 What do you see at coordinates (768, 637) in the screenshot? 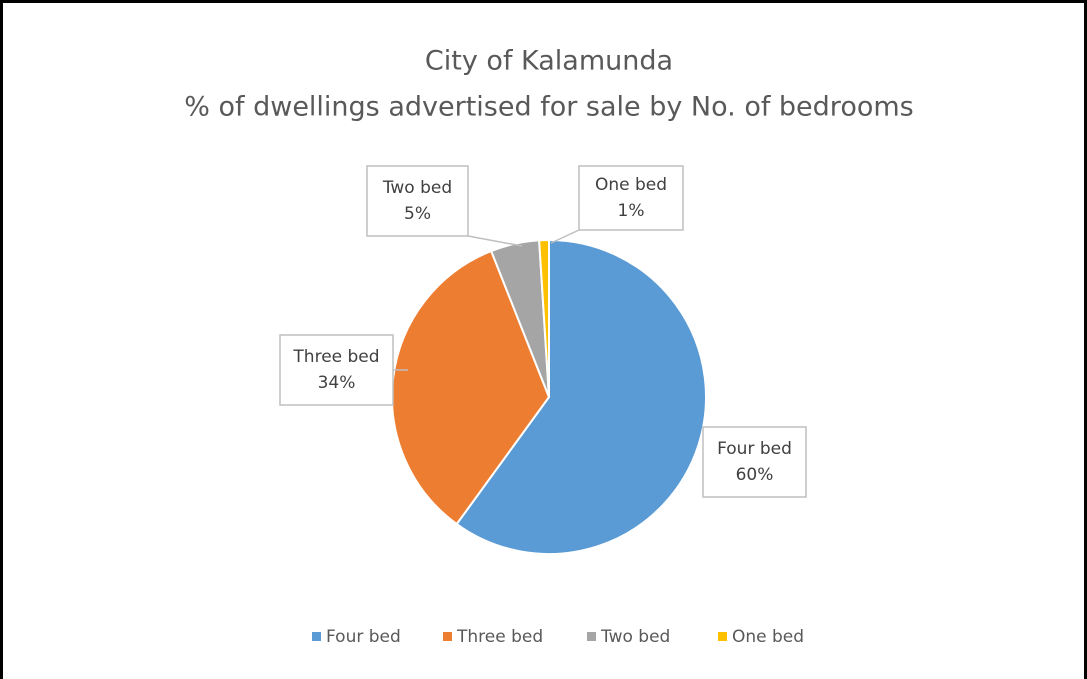
I see `legend-label: One bed` at bounding box center [768, 637].